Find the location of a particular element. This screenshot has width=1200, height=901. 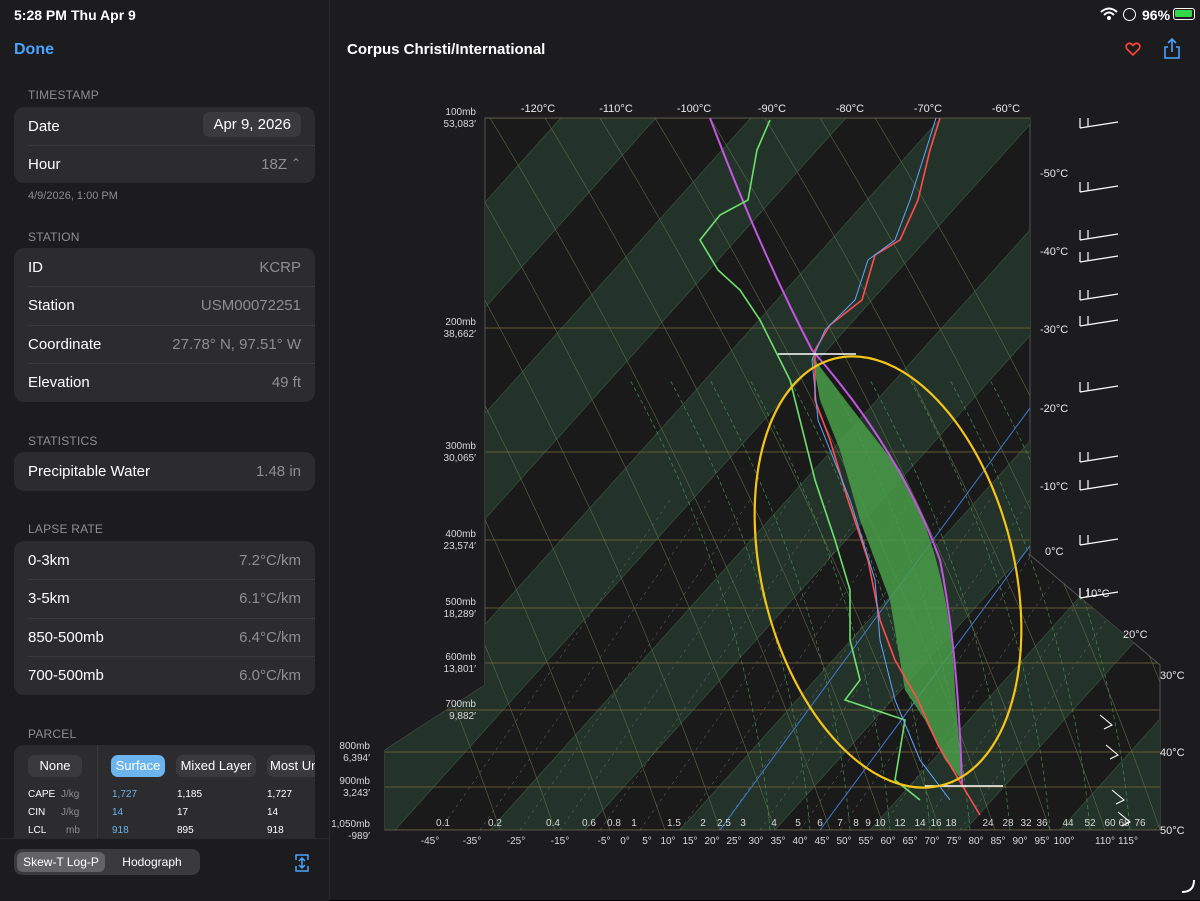

station-row: Elevation 49 ft is located at coordinates (164, 382).